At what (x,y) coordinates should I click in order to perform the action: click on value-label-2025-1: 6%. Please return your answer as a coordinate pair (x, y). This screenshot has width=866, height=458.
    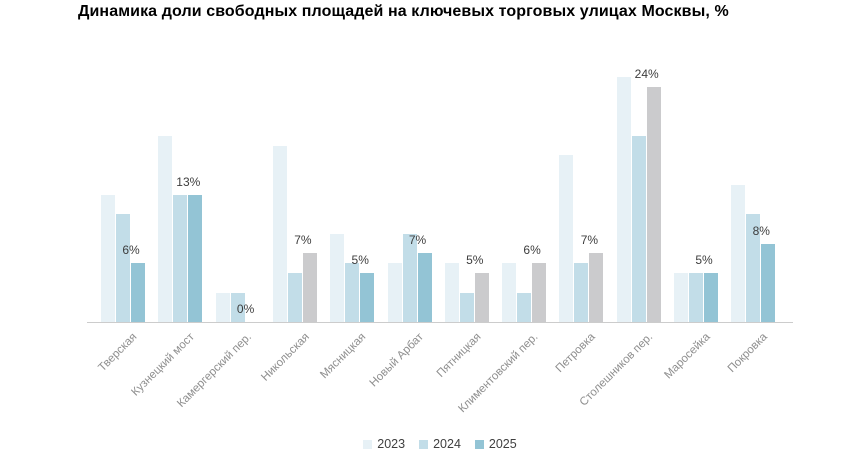
    Looking at the image, I should click on (131, 250).